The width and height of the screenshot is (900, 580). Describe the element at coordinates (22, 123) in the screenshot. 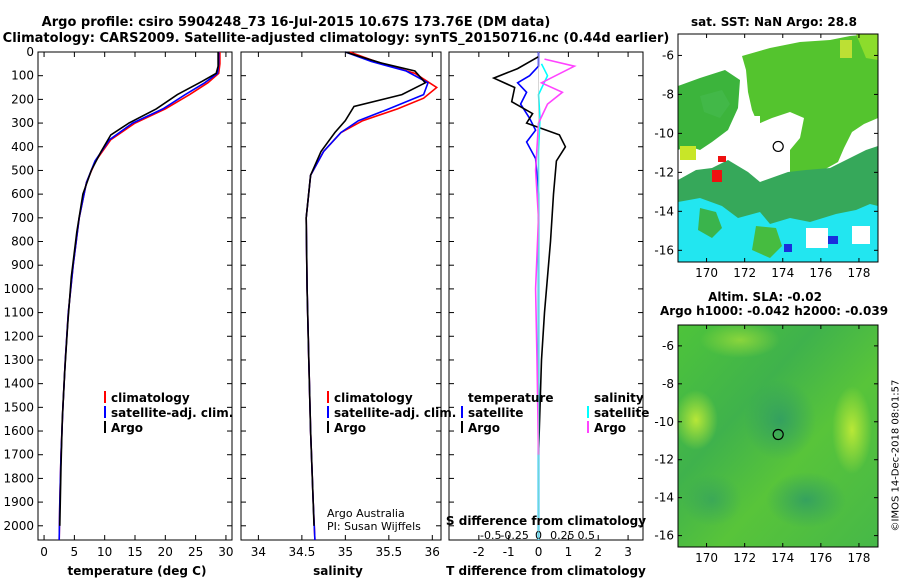

I see `y-tick-label: 300` at that location.